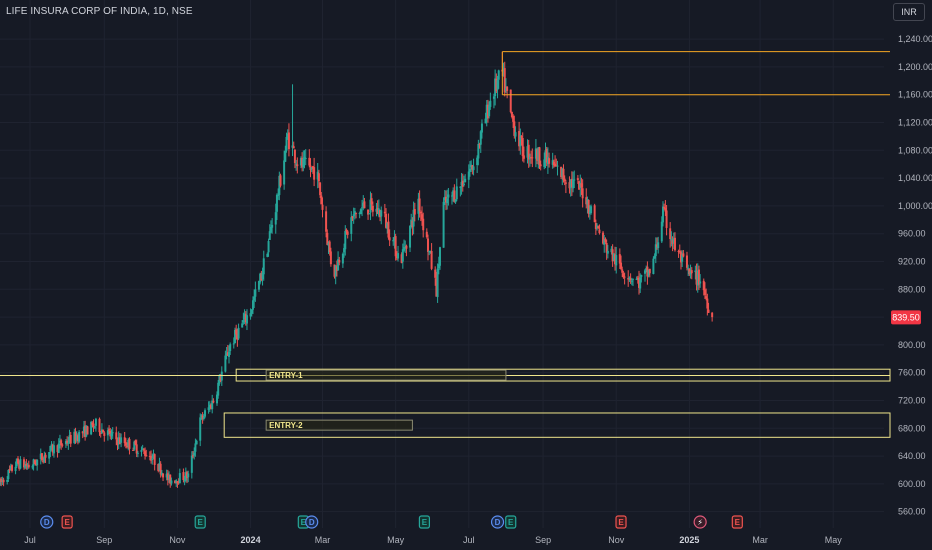 The width and height of the screenshot is (932, 550). I want to click on price-axis-label: 640.00, so click(912, 456).